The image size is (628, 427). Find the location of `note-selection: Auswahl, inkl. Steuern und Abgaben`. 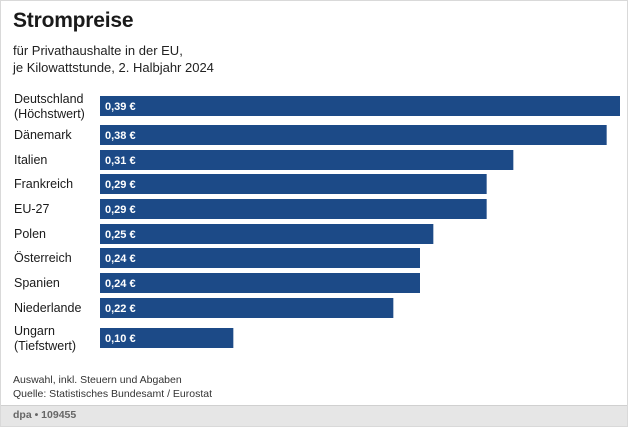

note-selection: Auswahl, inkl. Steuern und Abgaben is located at coordinates (97, 380).